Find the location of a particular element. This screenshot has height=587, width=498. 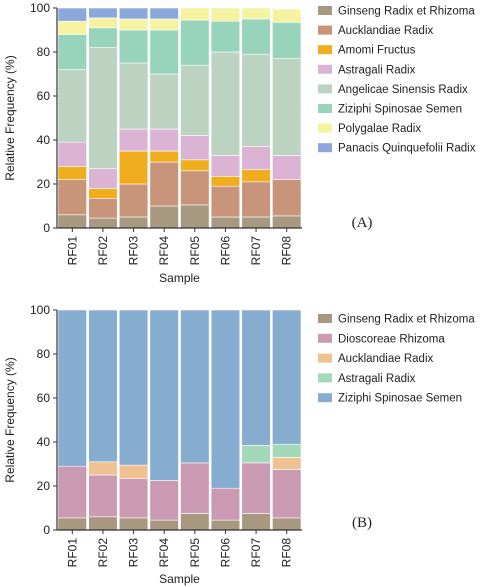

legend-label: Dioscoreae Rhizoma is located at coordinates (391, 339).